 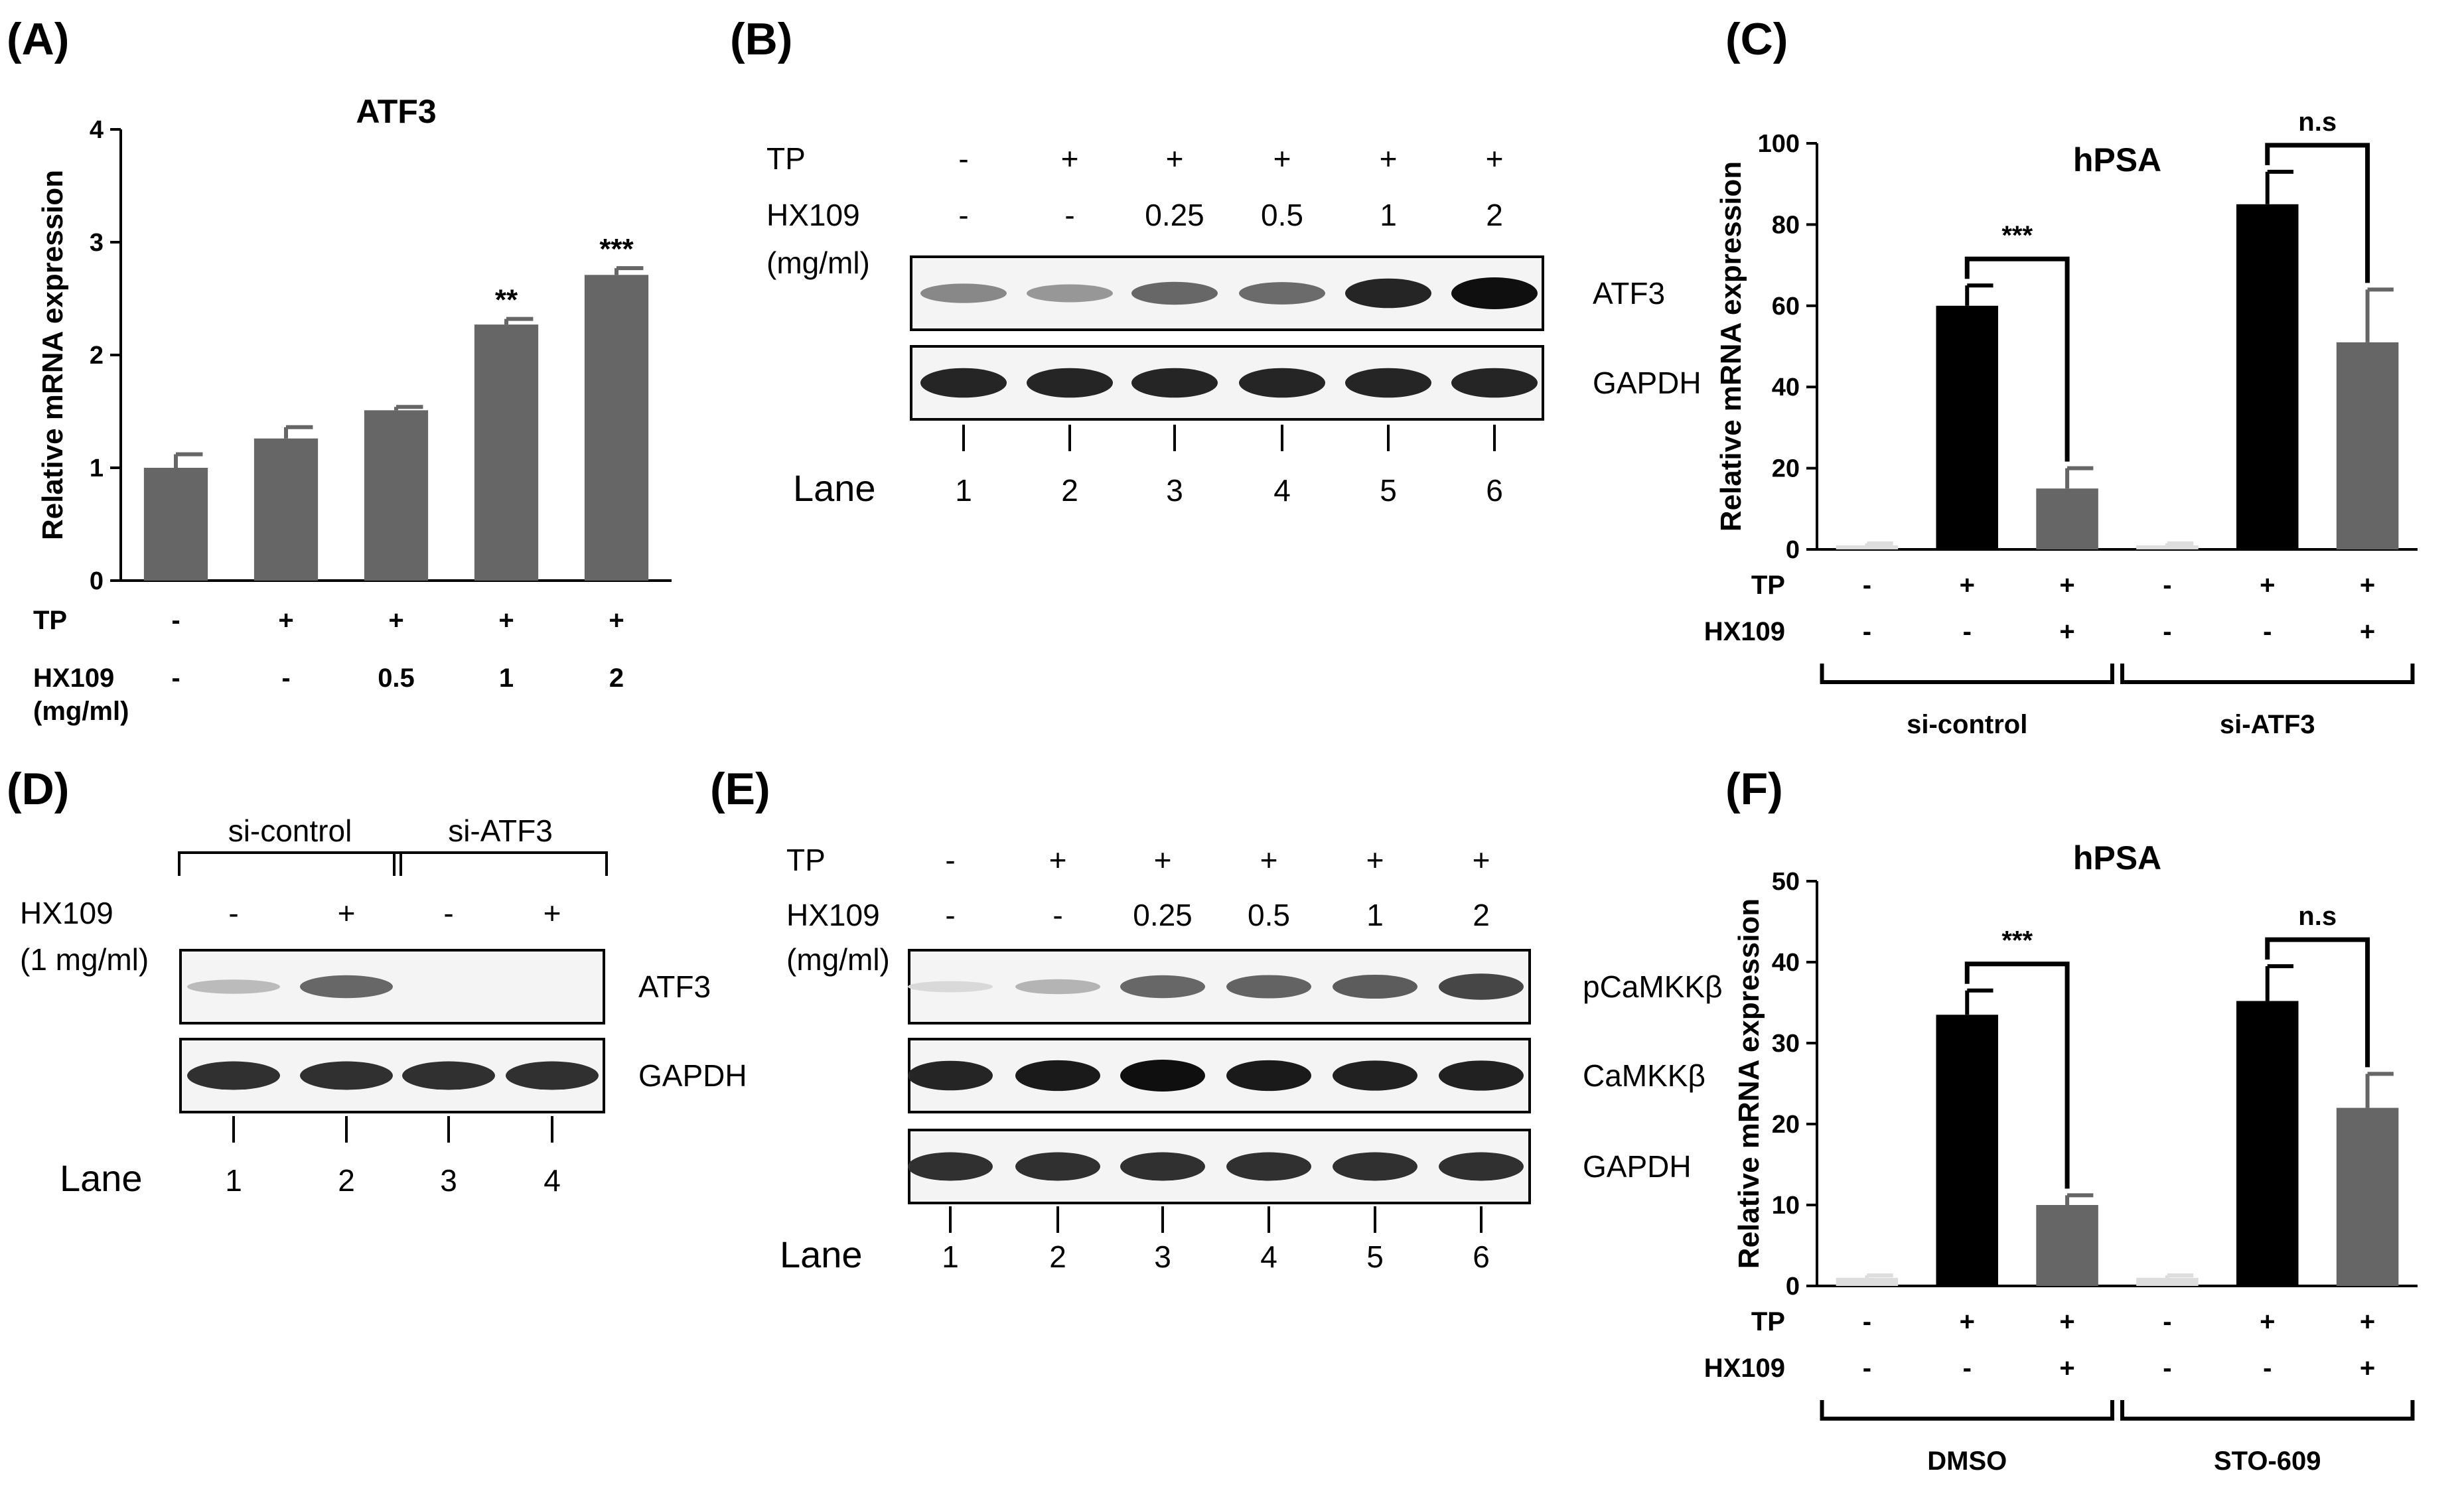 What do you see at coordinates (616, 249) in the screenshot?
I see `significance-label: ***` at bounding box center [616, 249].